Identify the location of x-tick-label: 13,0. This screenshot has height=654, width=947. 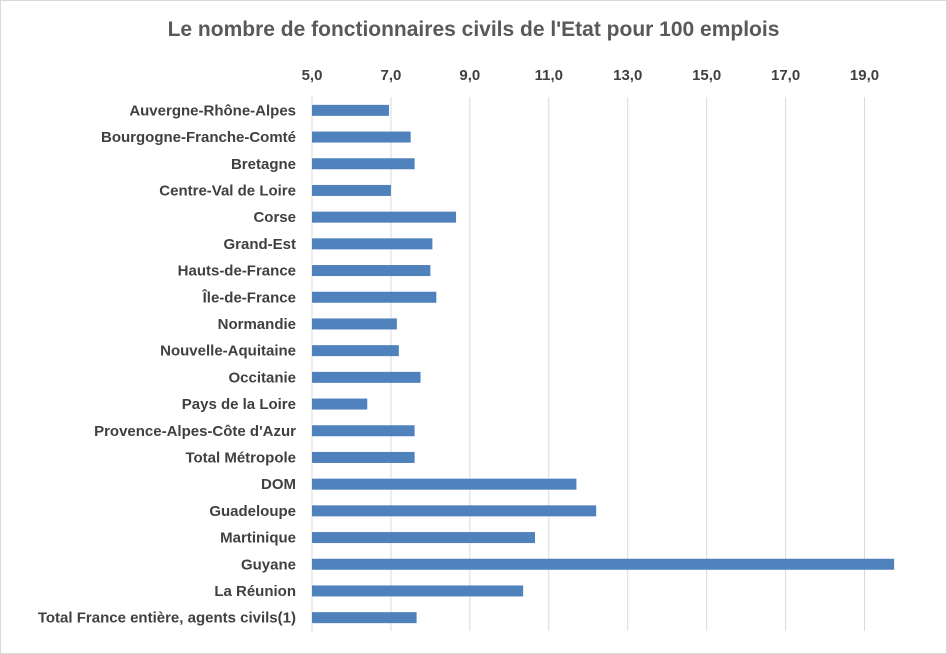
(627, 75).